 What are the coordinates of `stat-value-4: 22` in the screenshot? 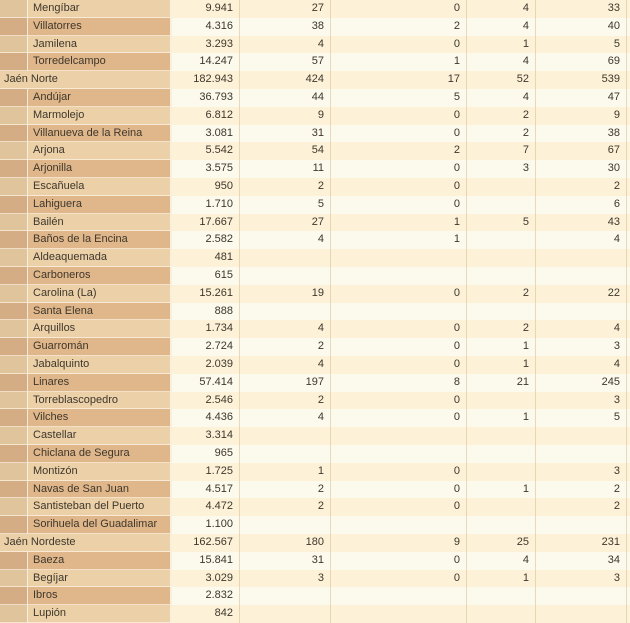 It's located at (581, 293).